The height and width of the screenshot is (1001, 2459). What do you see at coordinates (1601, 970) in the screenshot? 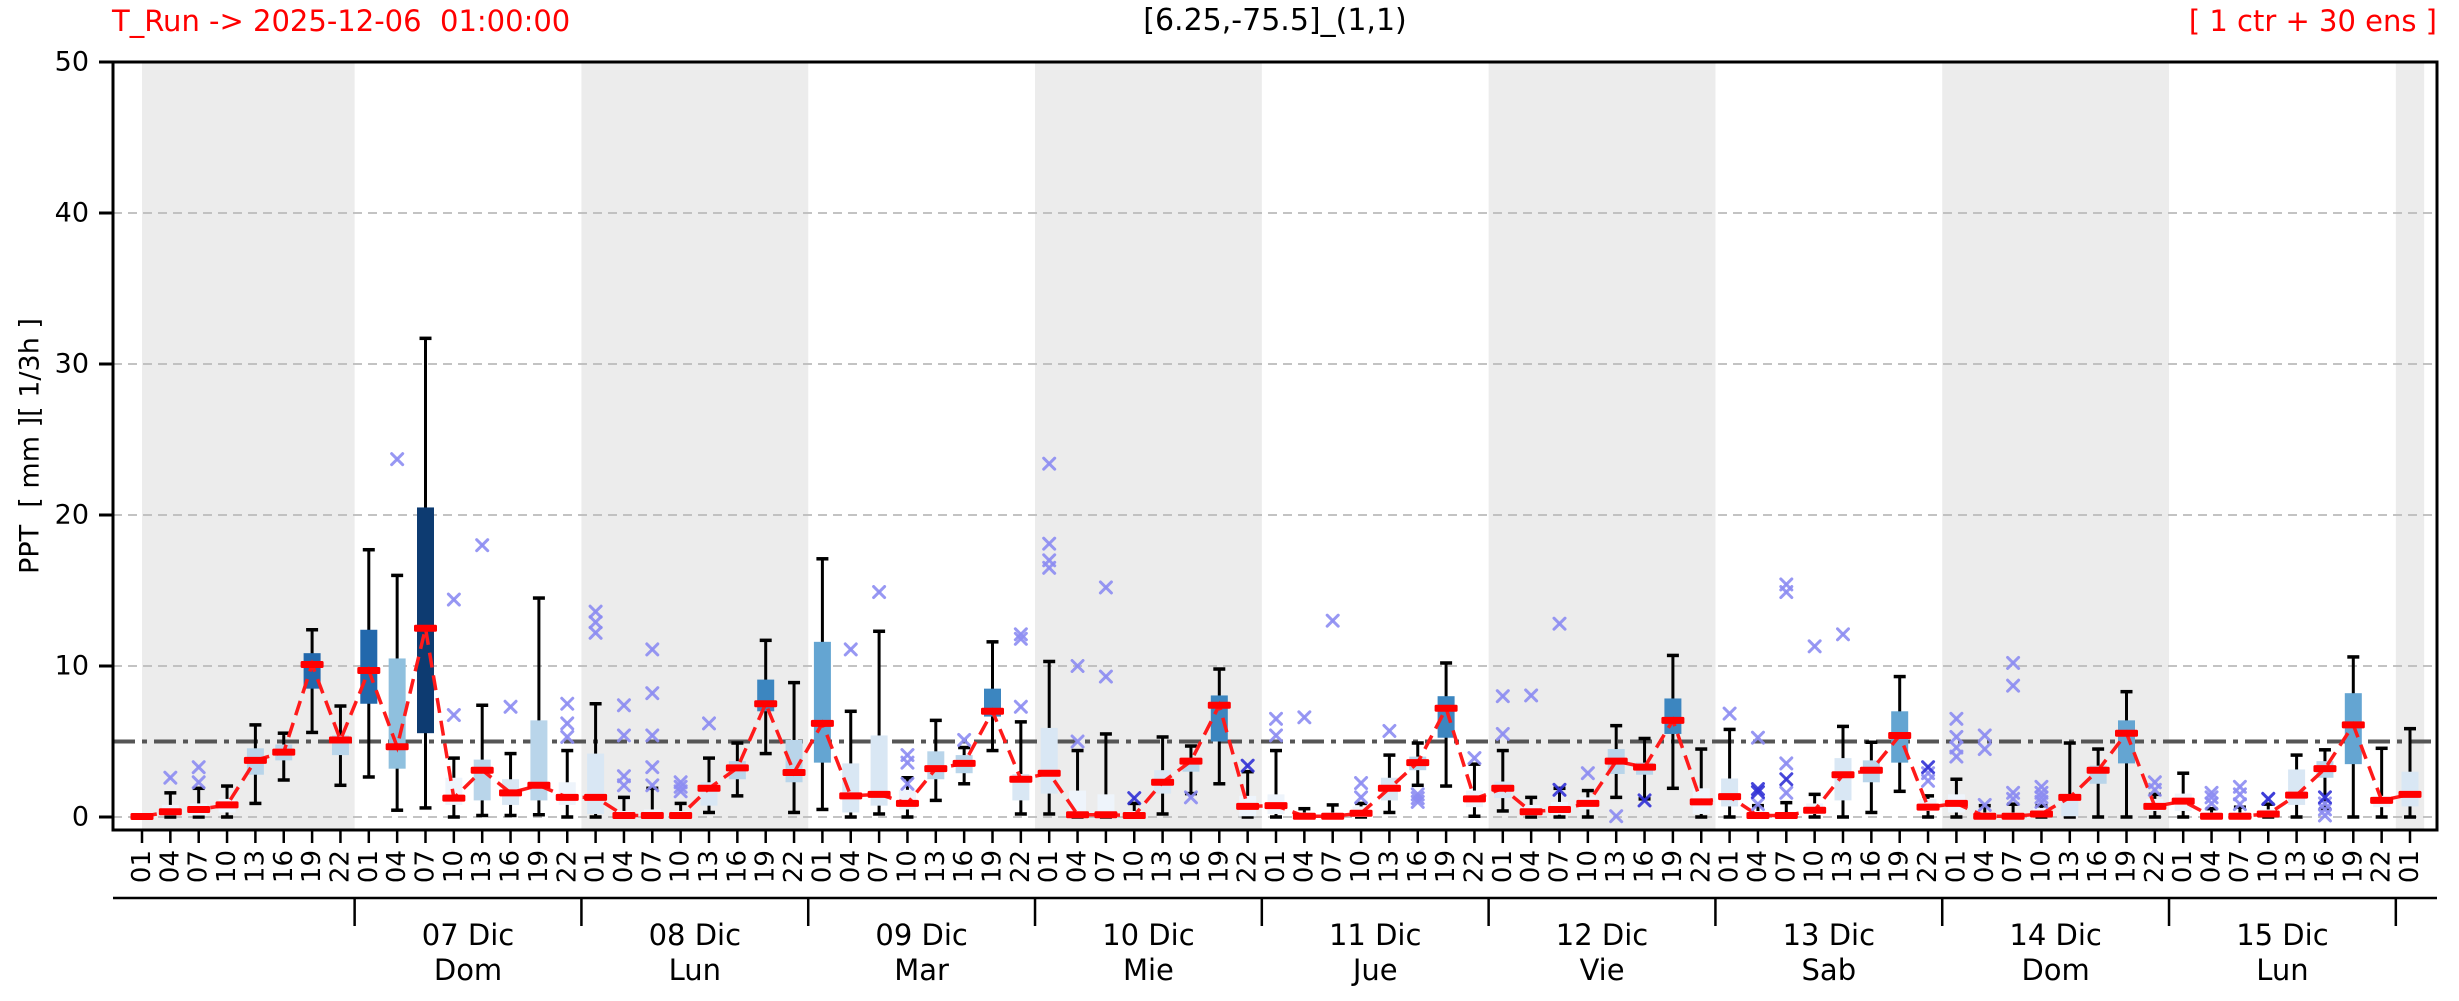
I see `weekday-label: Vie` at bounding box center [1601, 970].